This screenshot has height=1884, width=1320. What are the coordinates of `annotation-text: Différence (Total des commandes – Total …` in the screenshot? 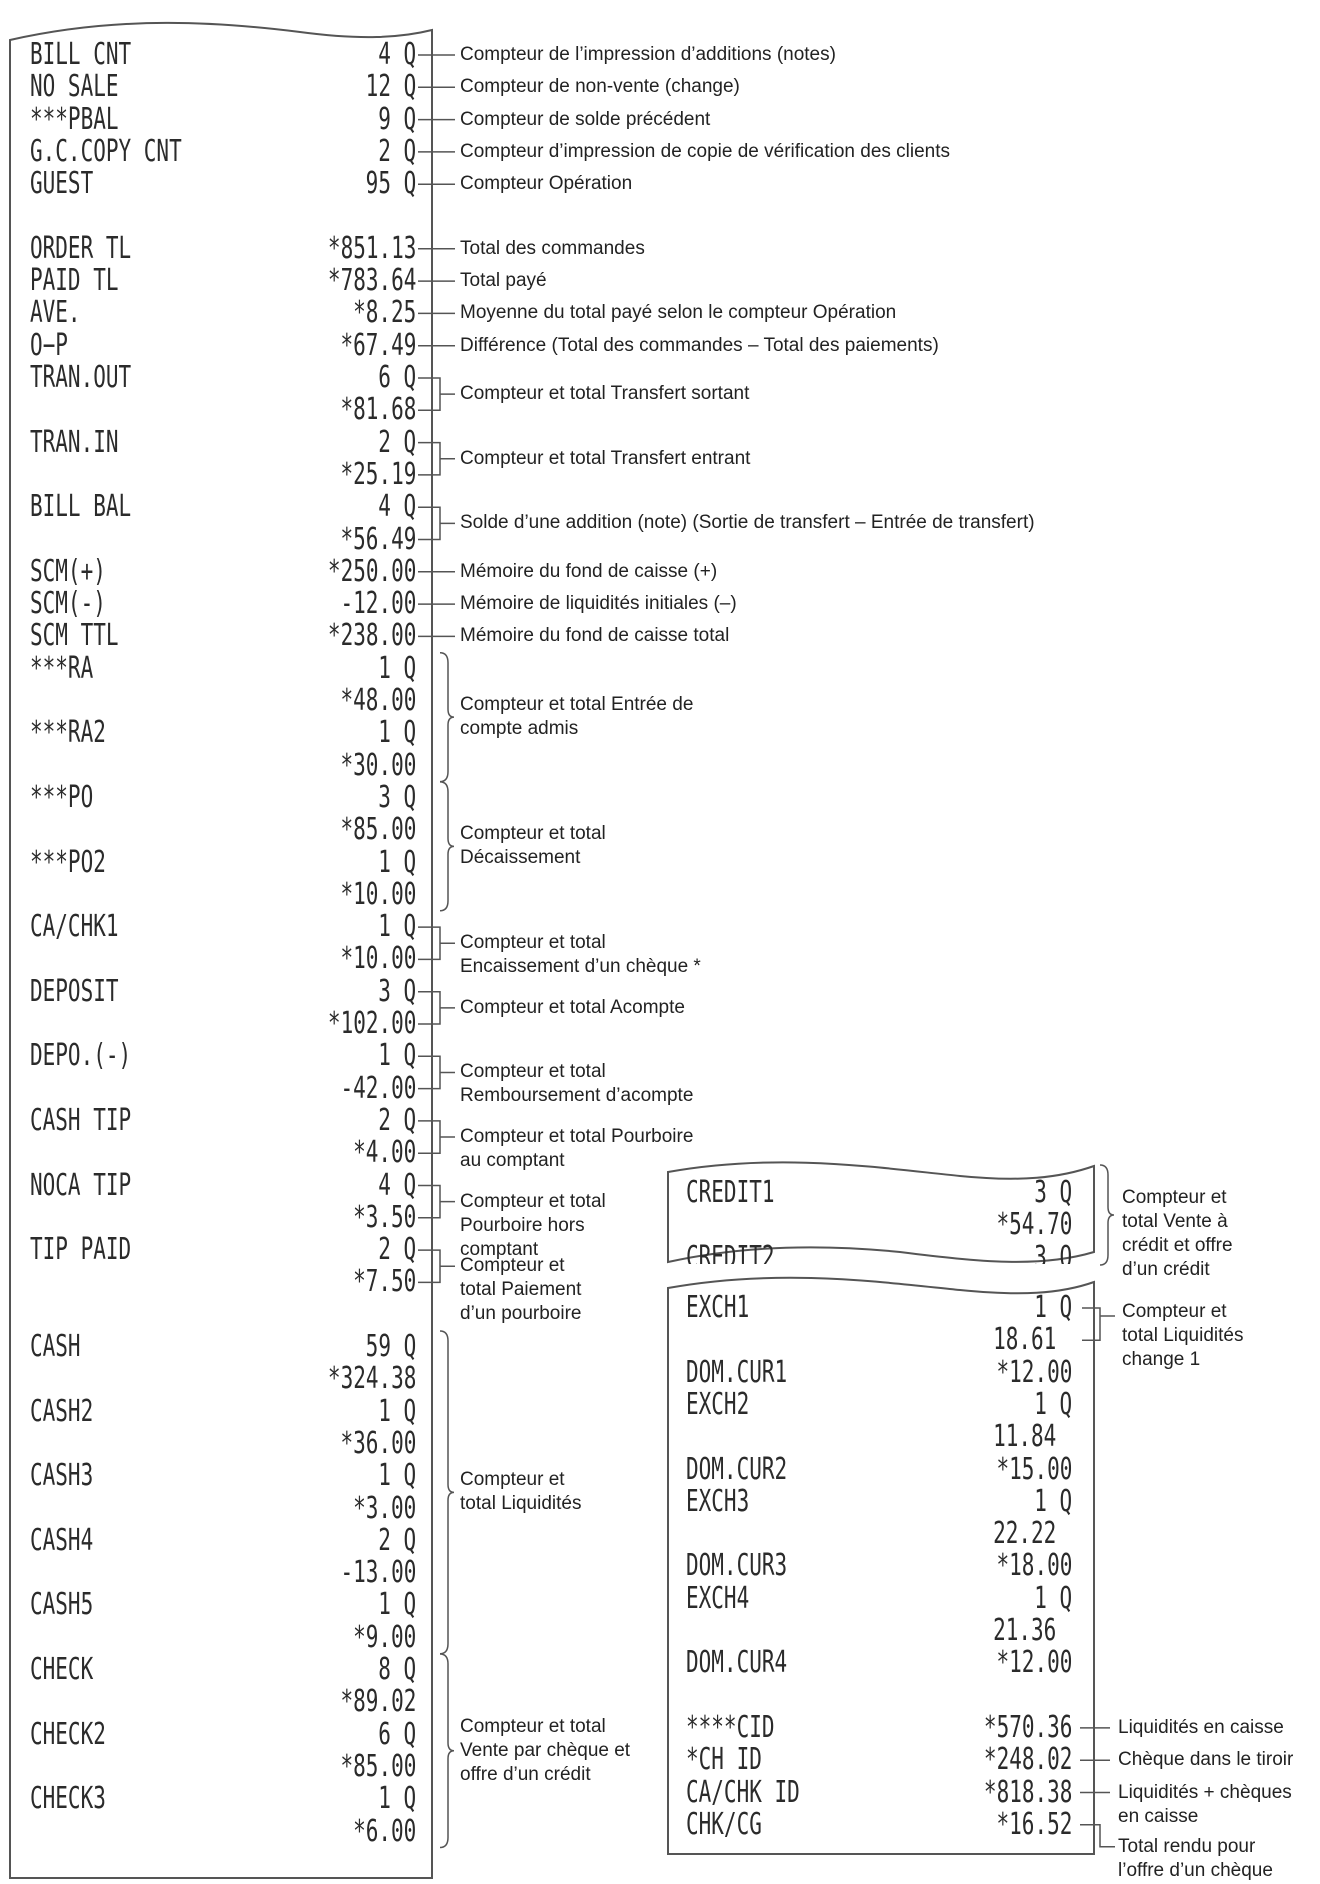 It's located at (699, 345).